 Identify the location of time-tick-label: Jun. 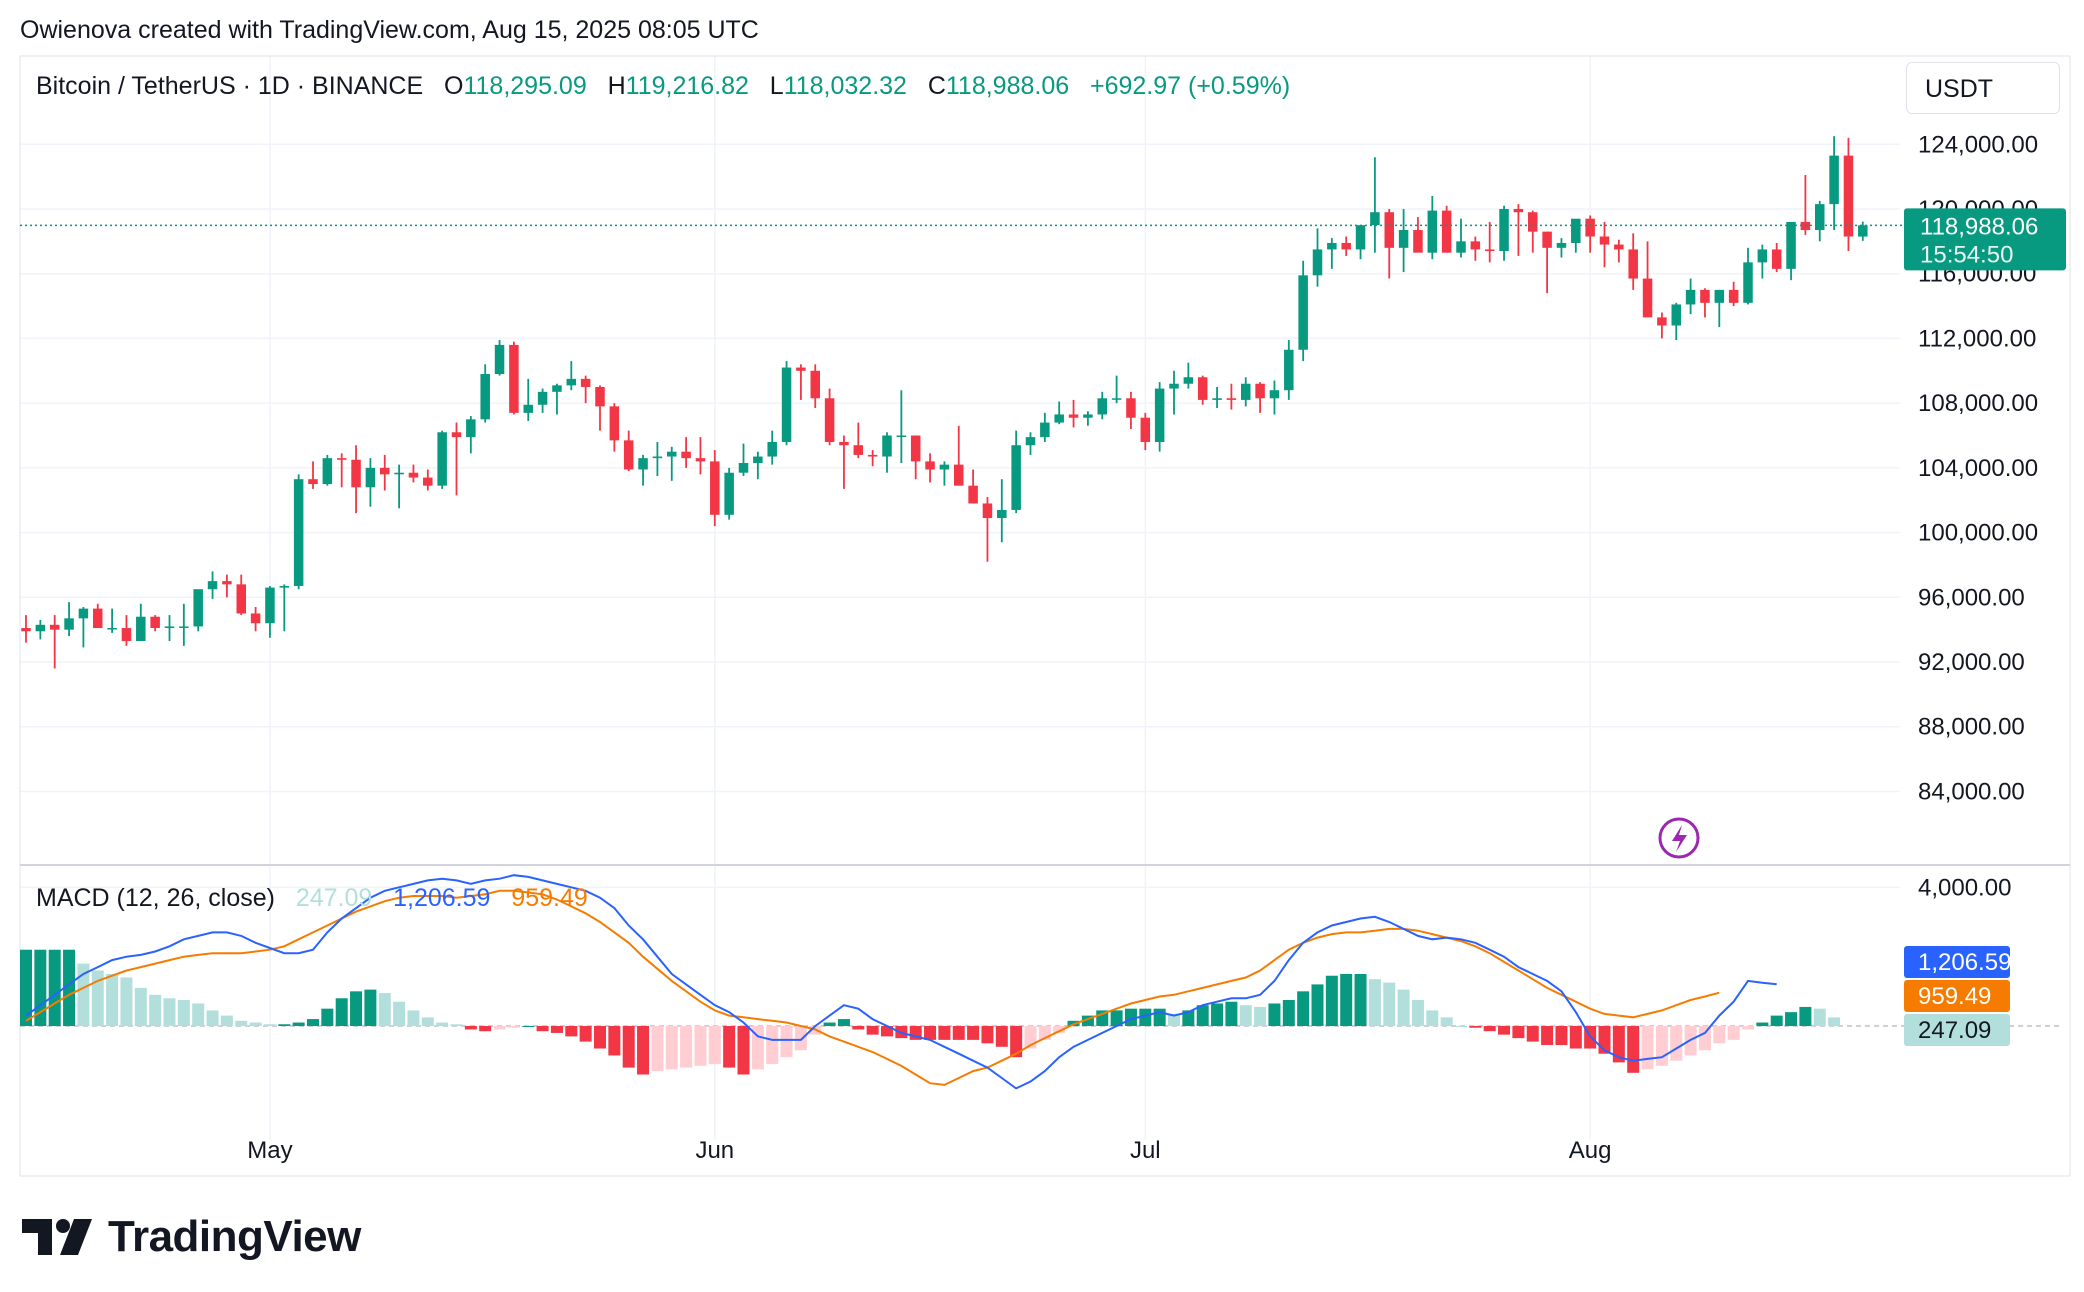
(714, 1150).